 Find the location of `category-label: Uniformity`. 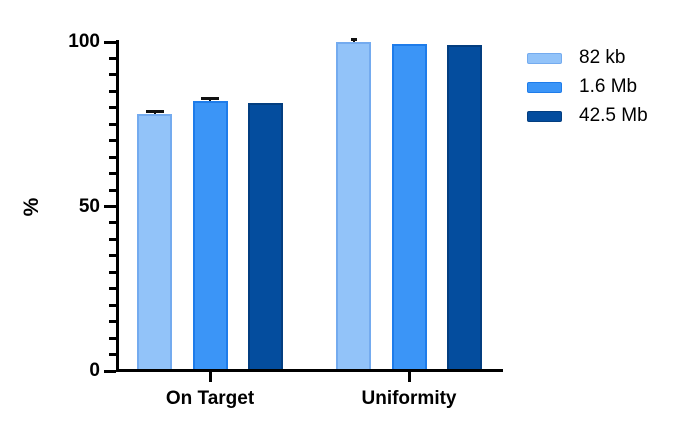

category-label: Uniformity is located at coordinates (409, 398).